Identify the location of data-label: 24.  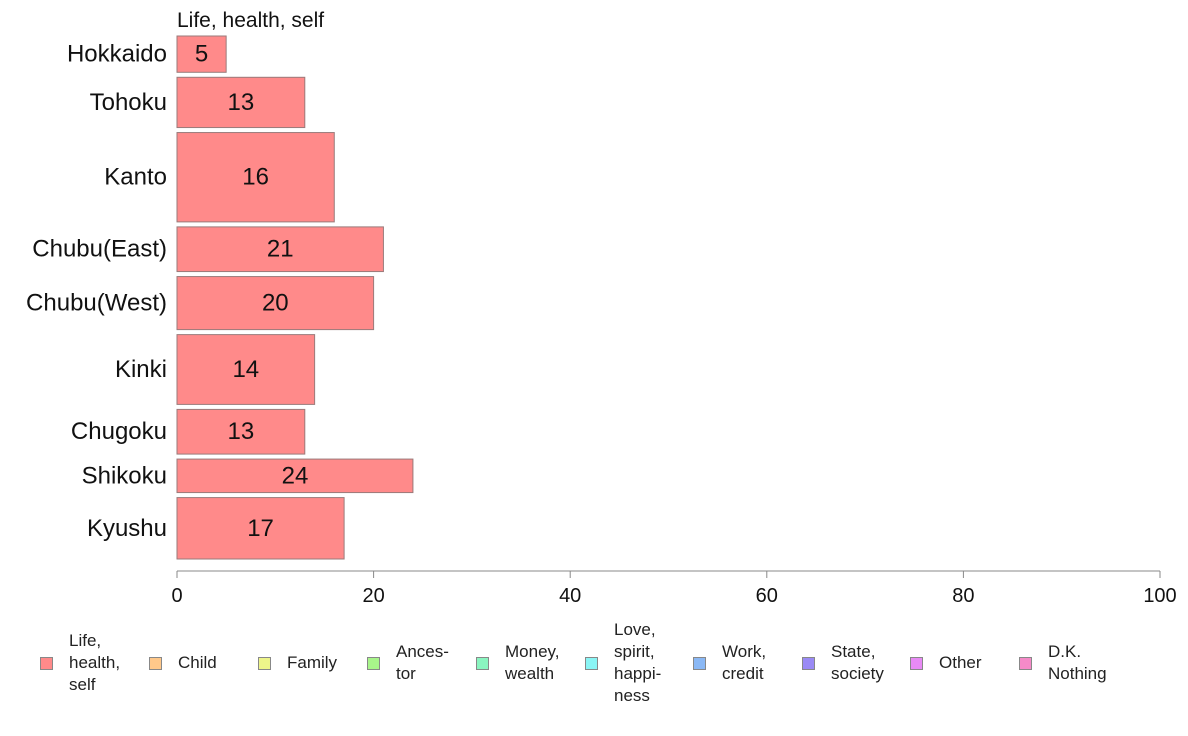
(295, 475).